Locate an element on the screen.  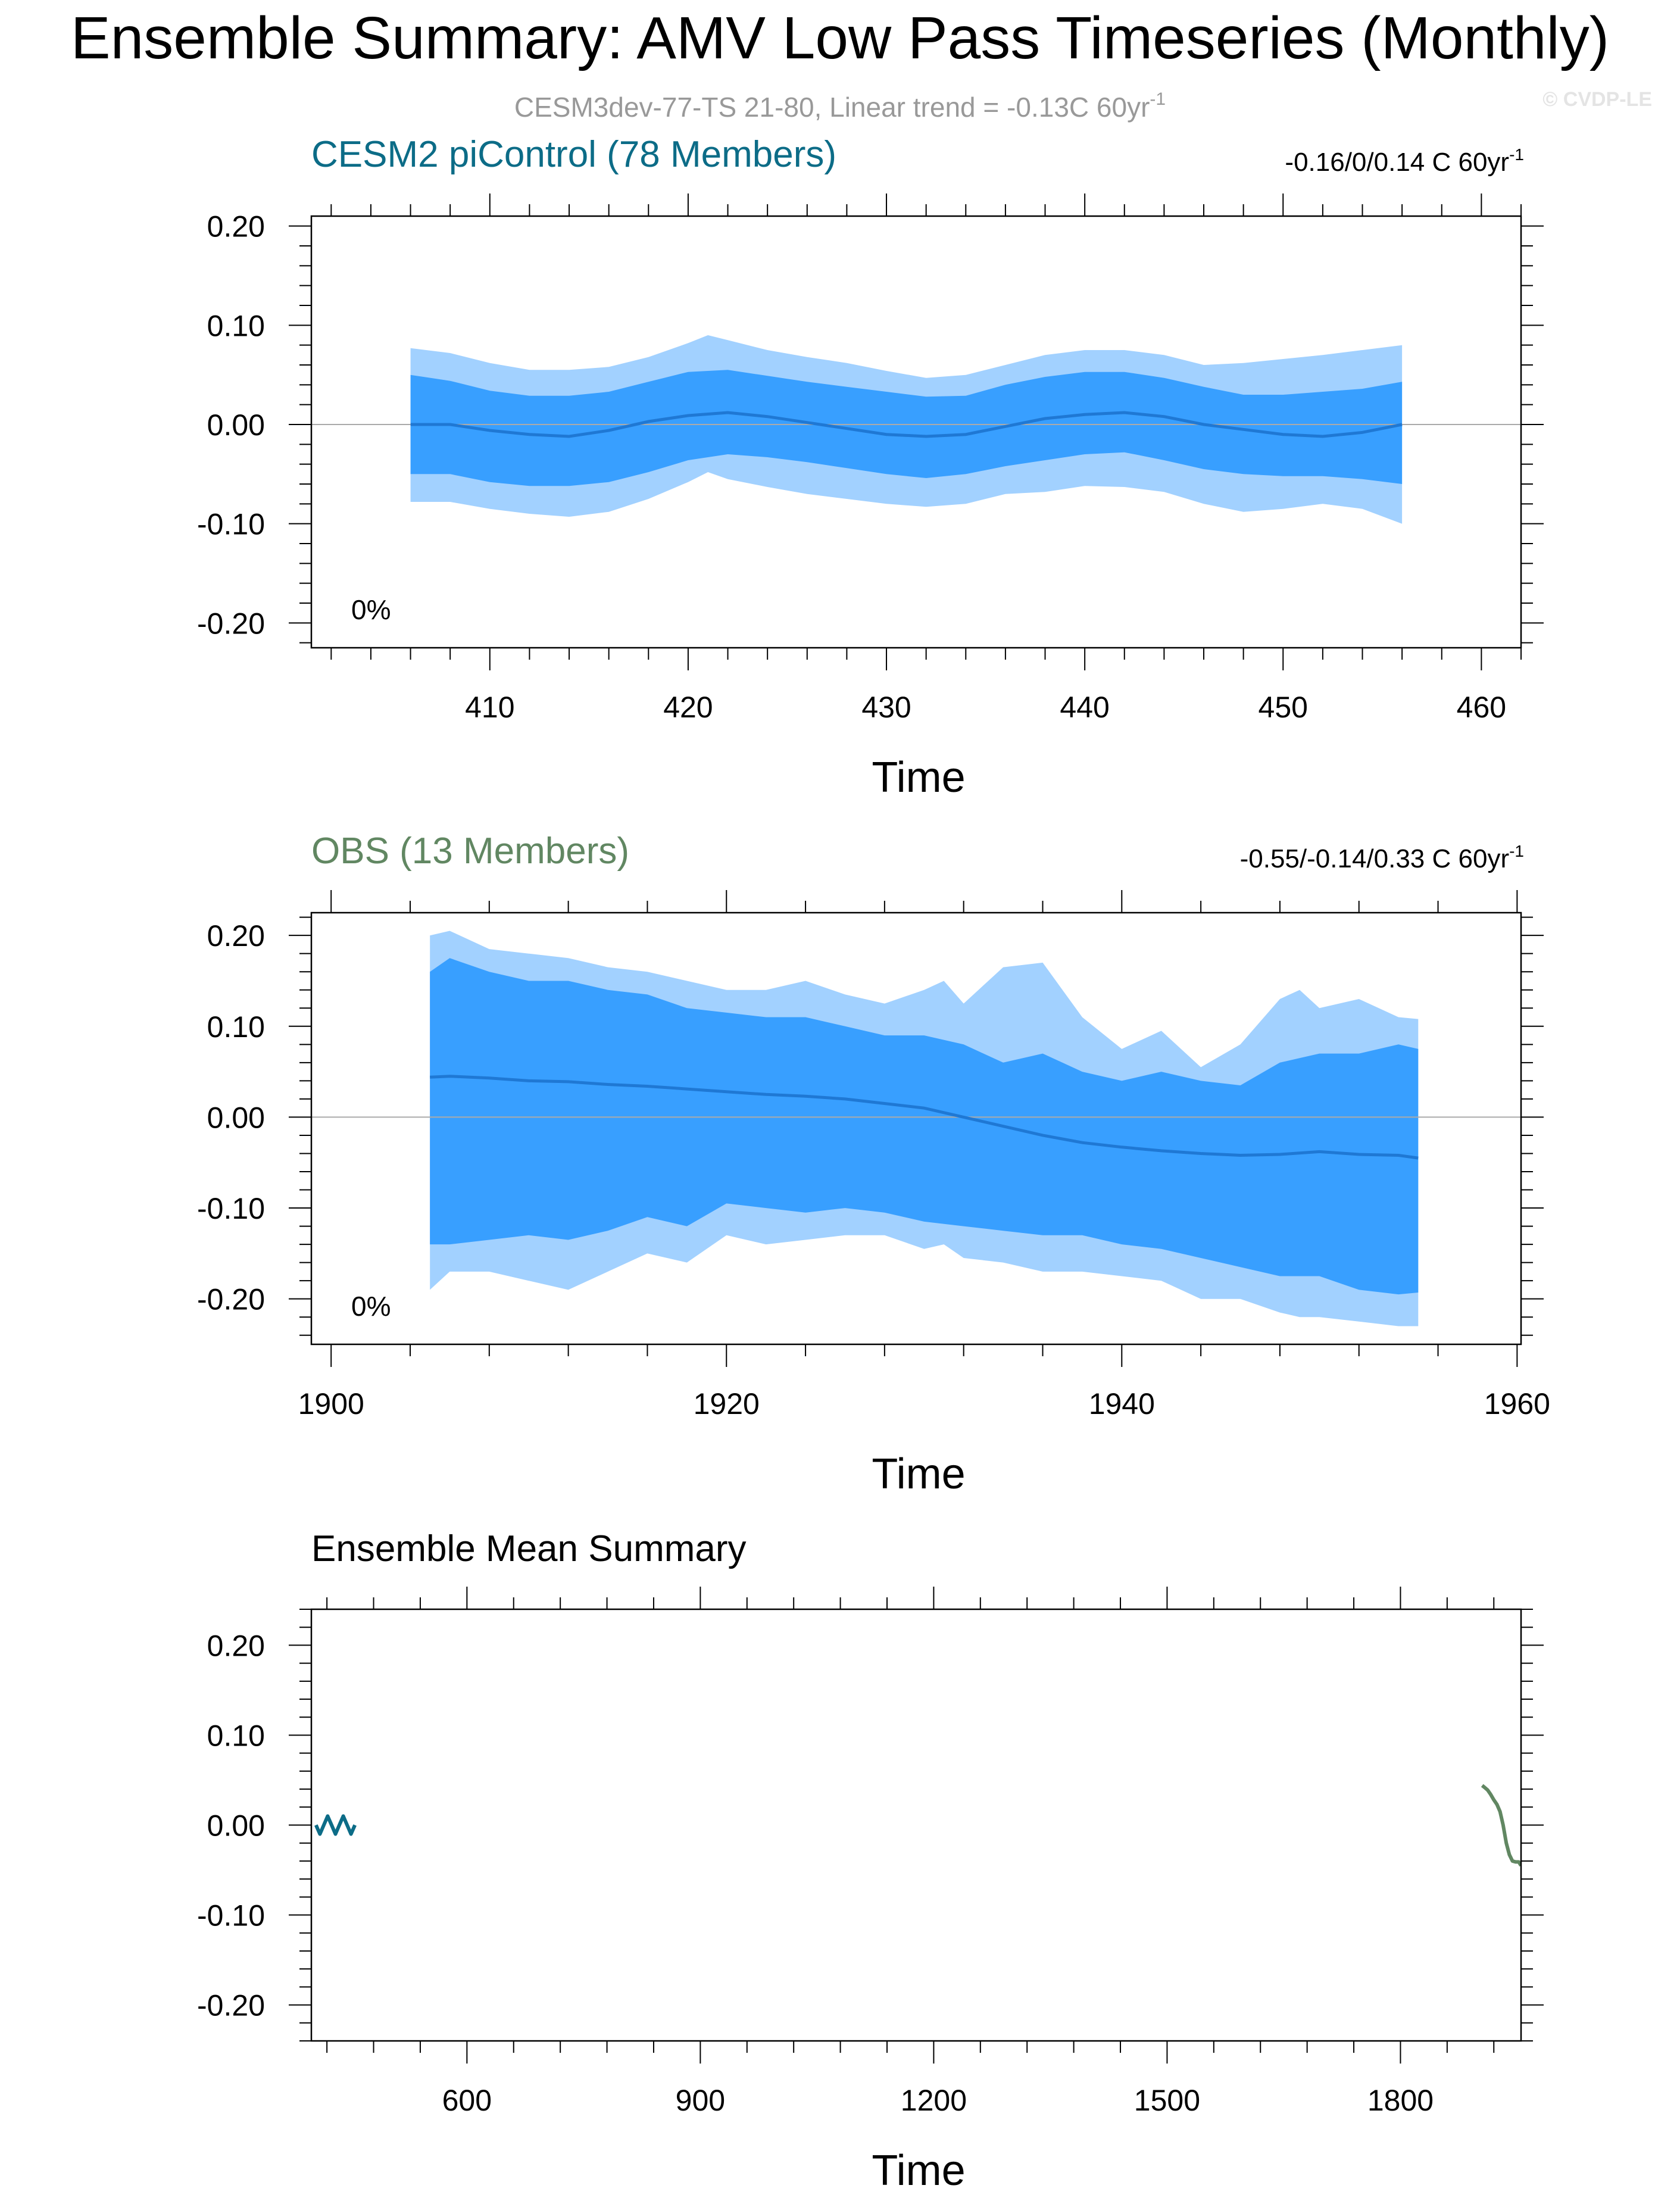
panel-obs-title: OBS (13 Members) is located at coordinates (470, 851).